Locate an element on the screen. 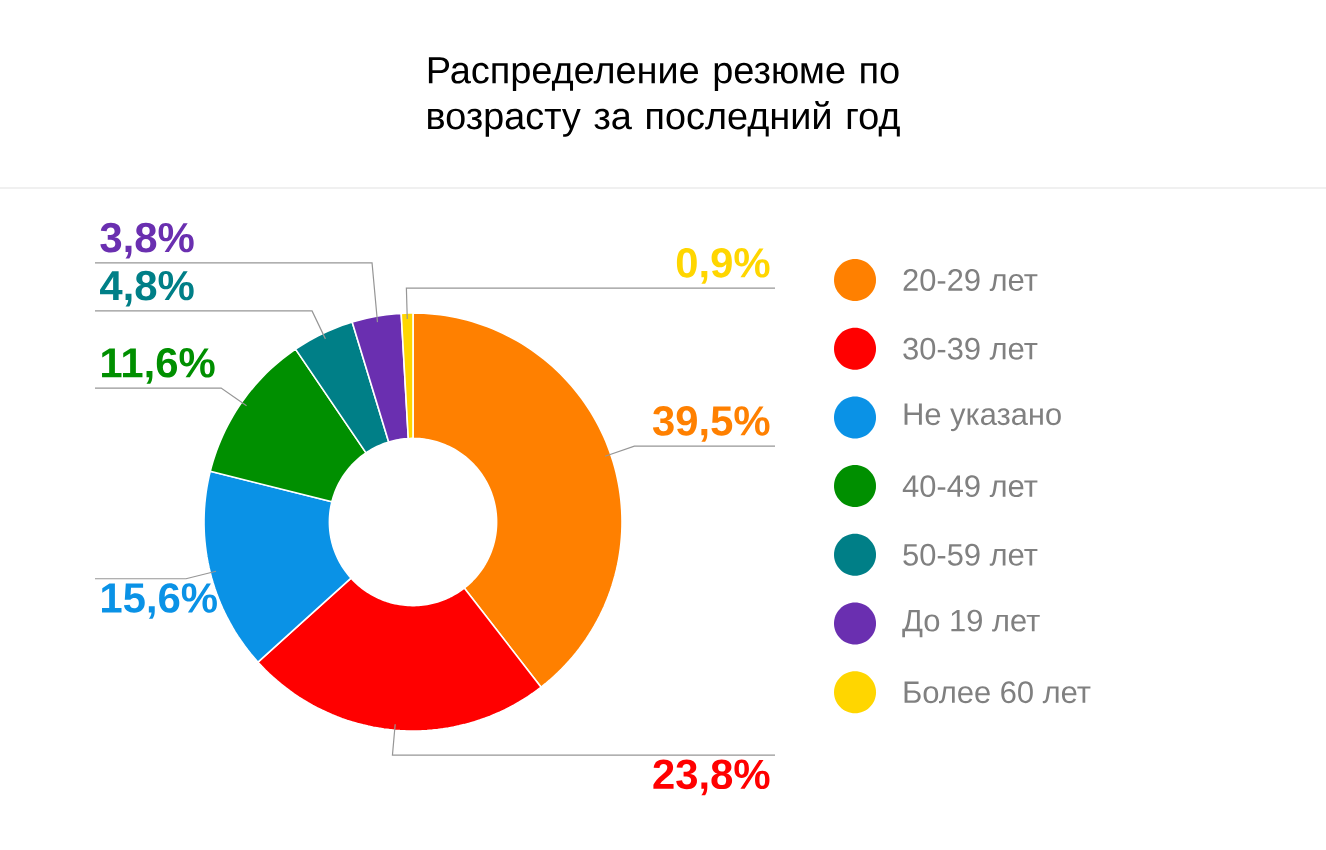 The image size is (1326, 850). legend-label: 20-29 лет is located at coordinates (970, 280).